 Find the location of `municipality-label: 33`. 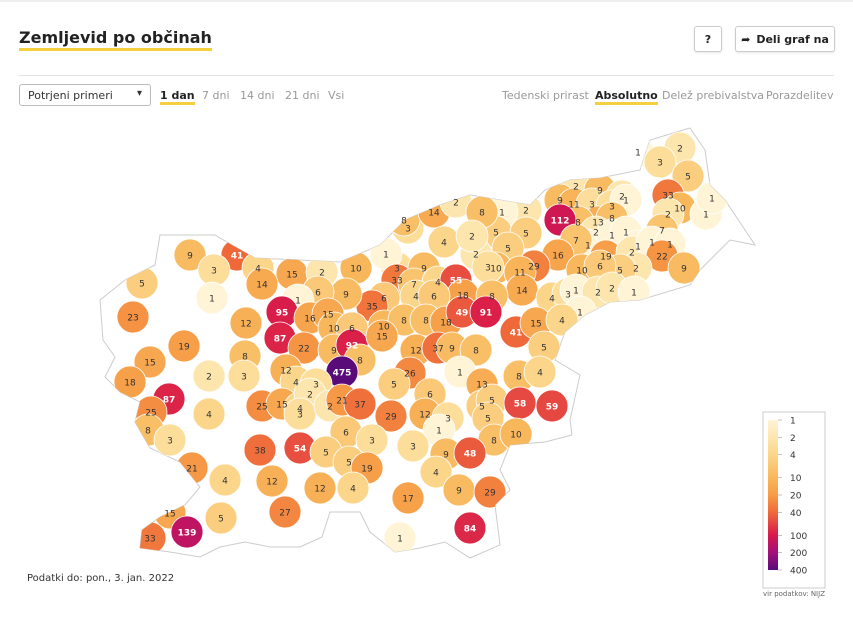

municipality-label: 33 is located at coordinates (149, 540).